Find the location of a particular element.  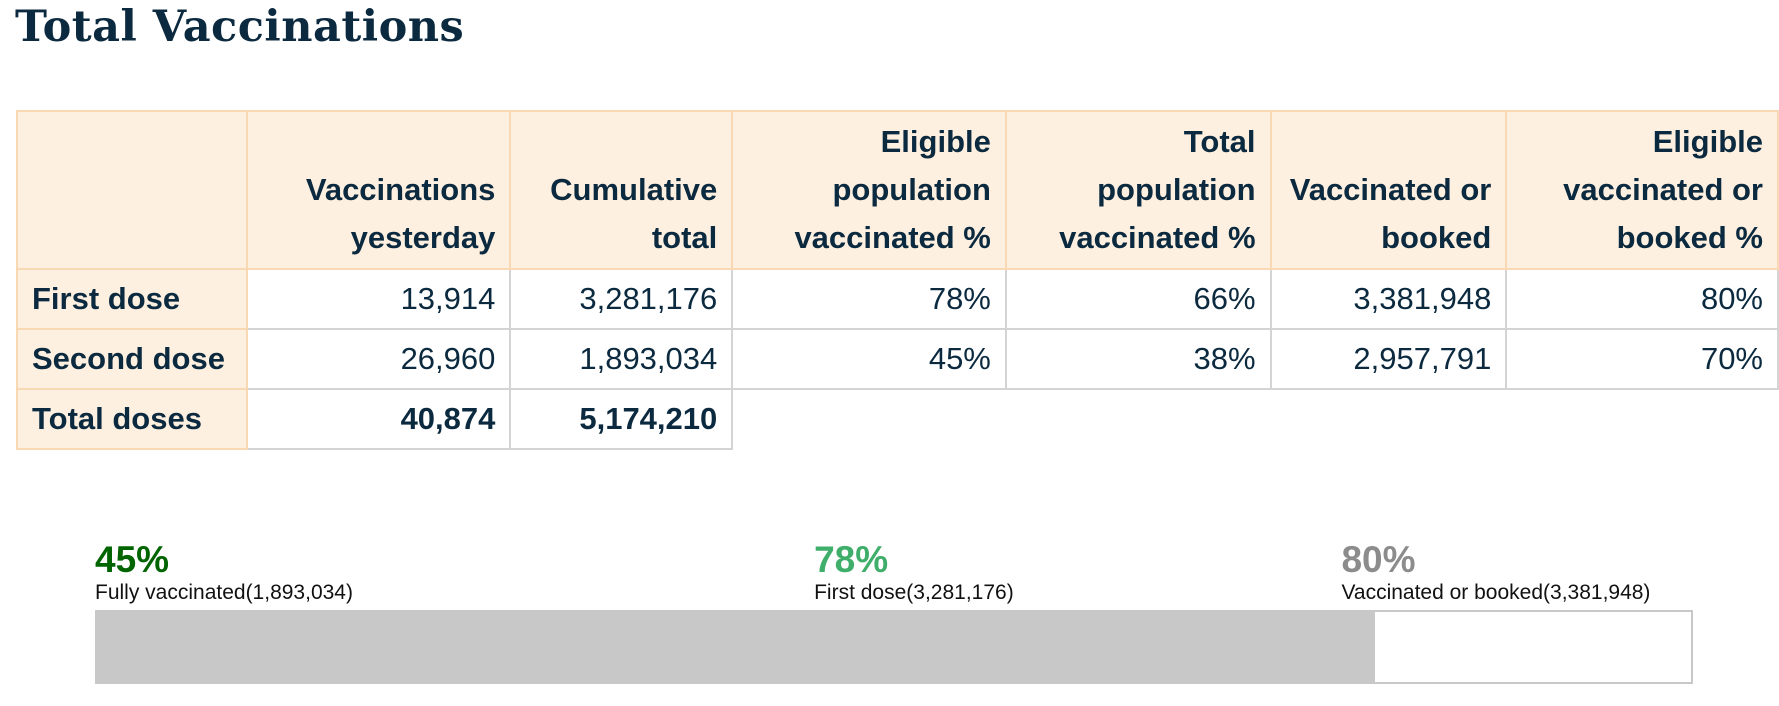

bar-percentage-label: 45% is located at coordinates (132, 559).